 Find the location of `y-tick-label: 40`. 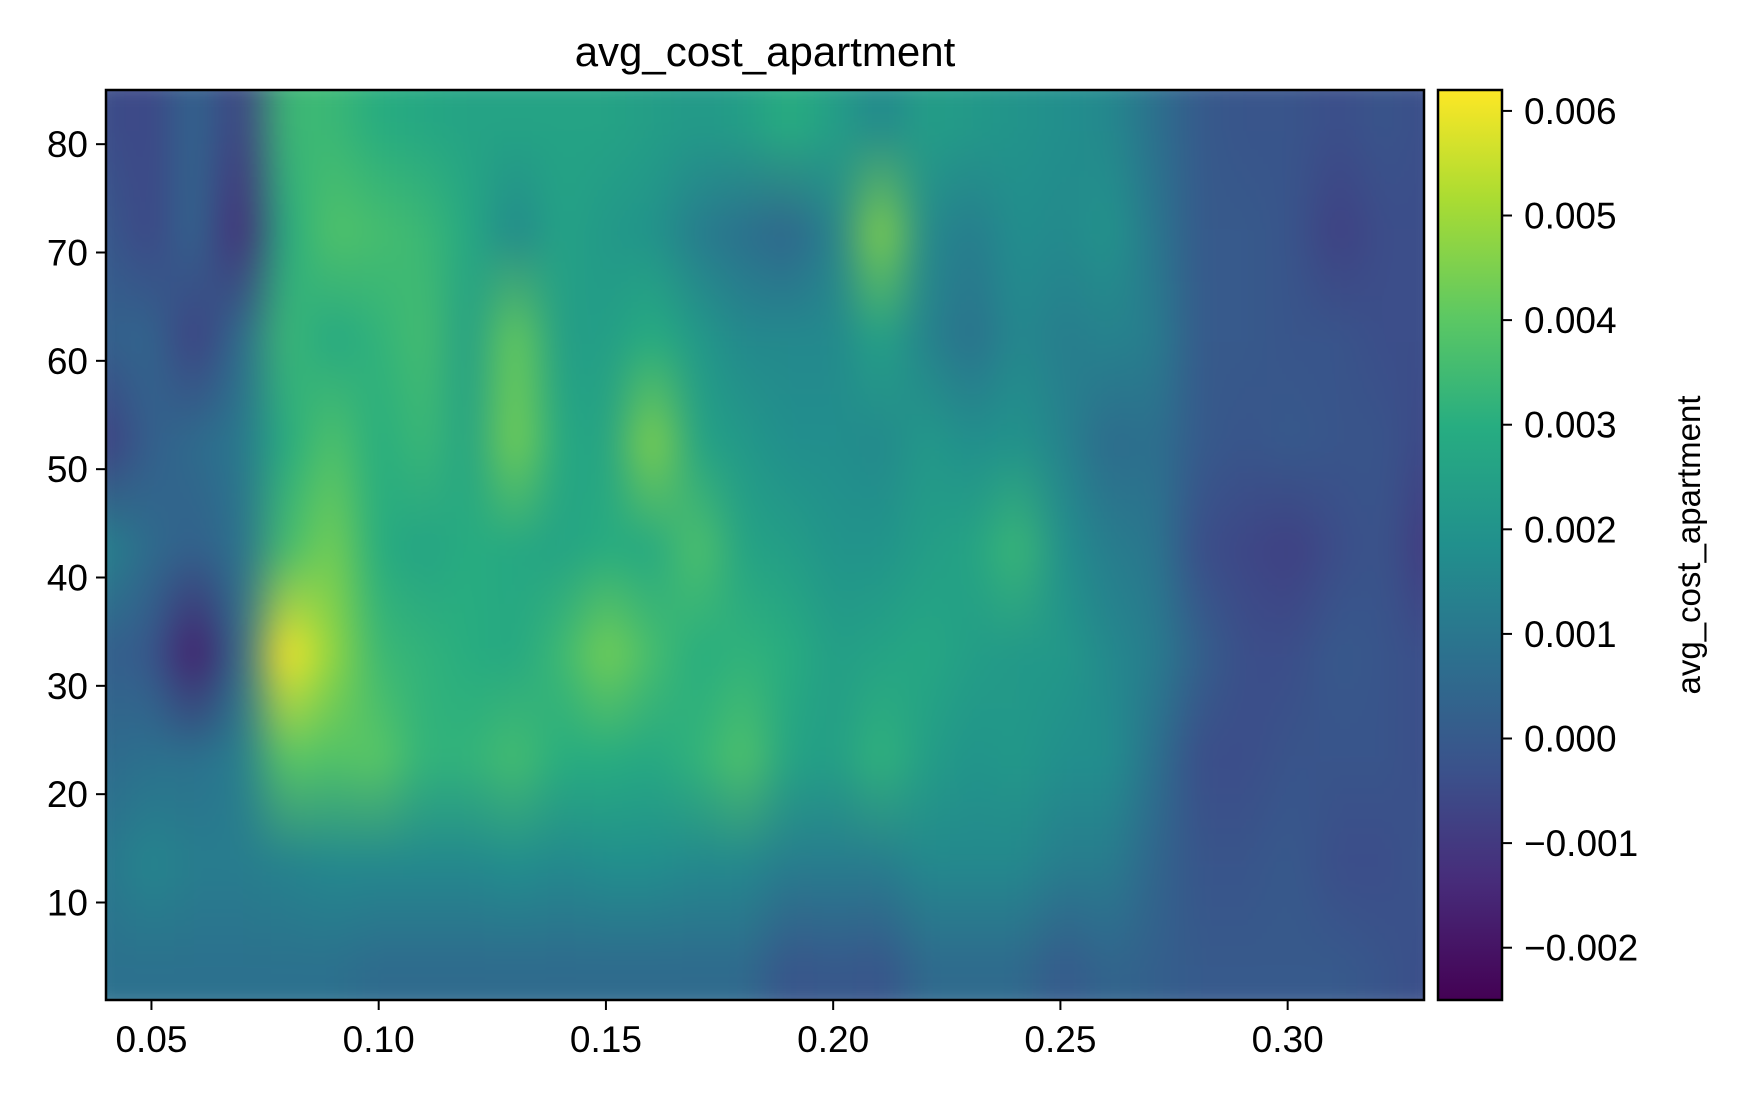

y-tick-label: 40 is located at coordinates (67, 578).